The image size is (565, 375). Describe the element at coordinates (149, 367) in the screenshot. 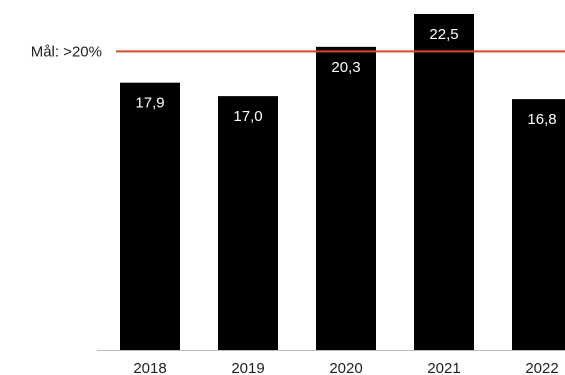

I see `x-tick-label-2018: 2018` at that location.